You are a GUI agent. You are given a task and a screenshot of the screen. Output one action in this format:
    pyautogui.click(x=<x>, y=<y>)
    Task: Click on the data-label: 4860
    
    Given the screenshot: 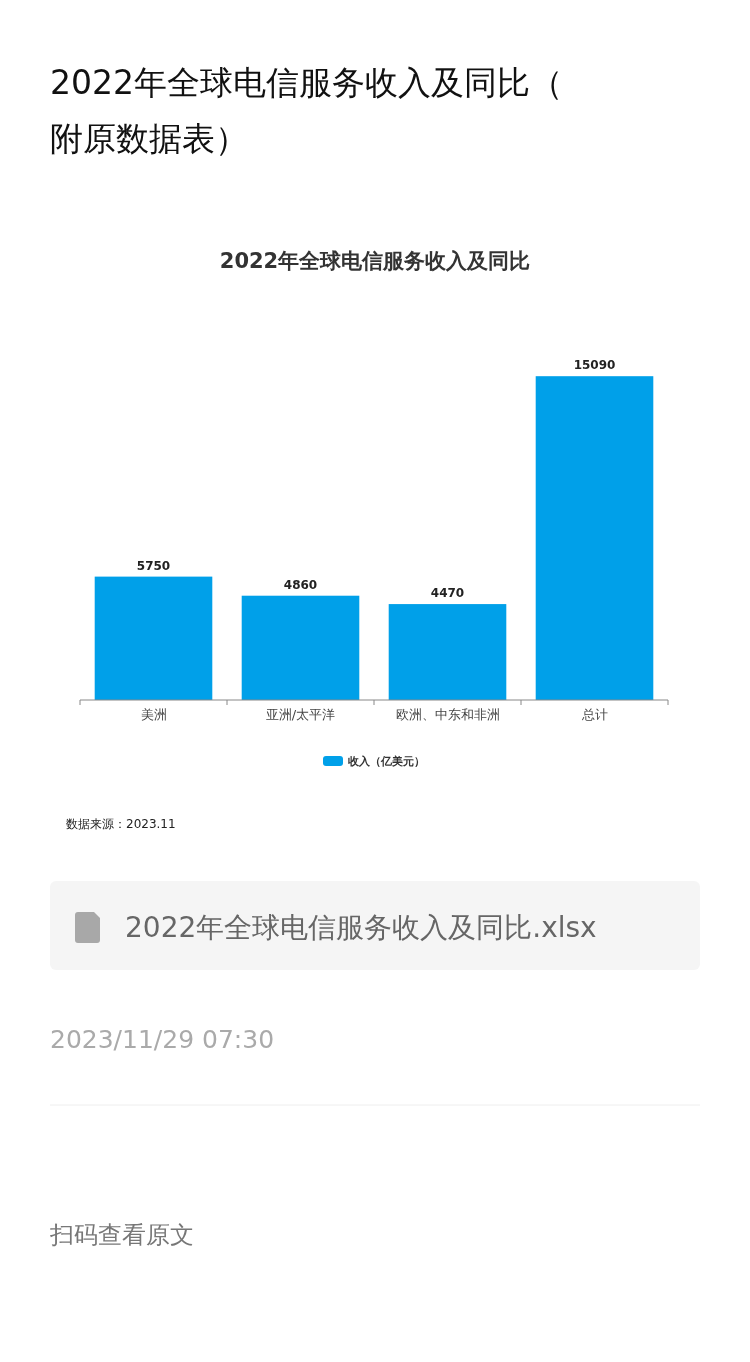 What is the action you would take?
    pyautogui.click(x=300, y=584)
    